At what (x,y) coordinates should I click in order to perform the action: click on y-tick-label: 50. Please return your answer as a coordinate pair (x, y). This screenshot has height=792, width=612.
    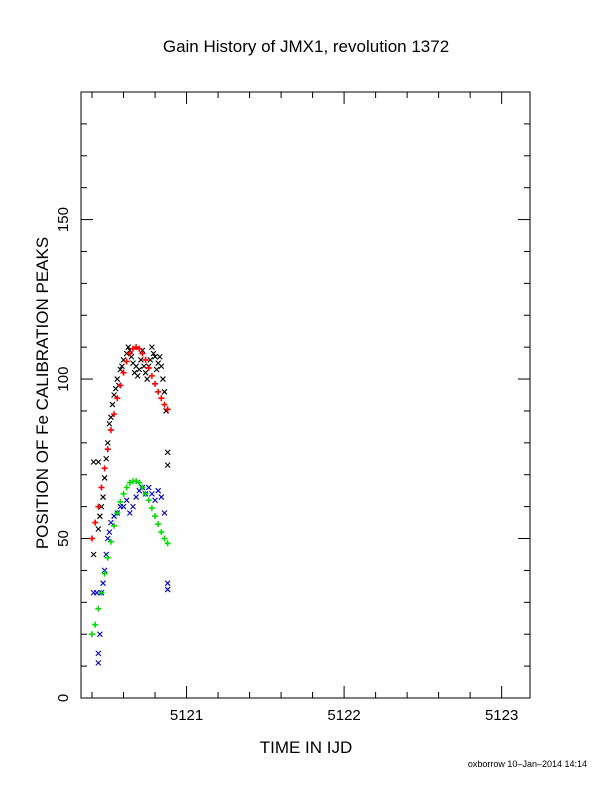
    Looking at the image, I should click on (63, 538).